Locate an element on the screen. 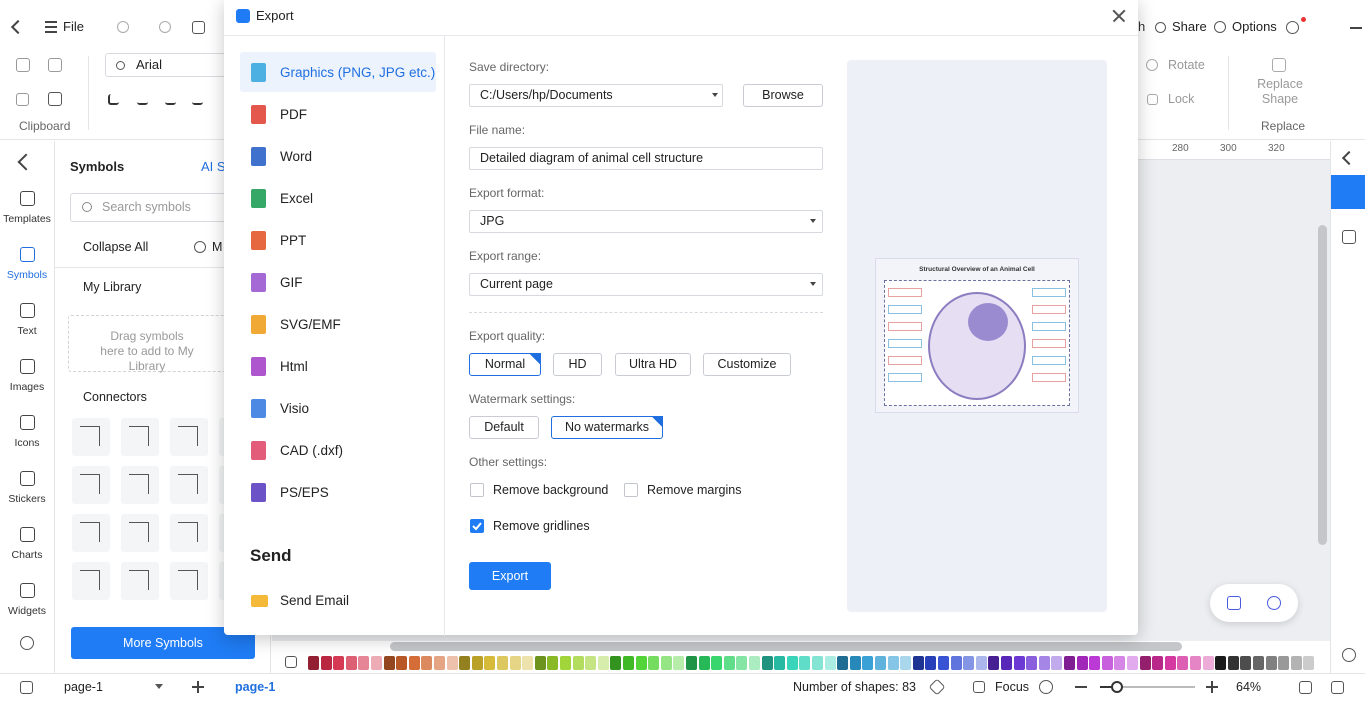 This screenshot has height=701, width=1365. zoom-level: 64% is located at coordinates (1249, 687).